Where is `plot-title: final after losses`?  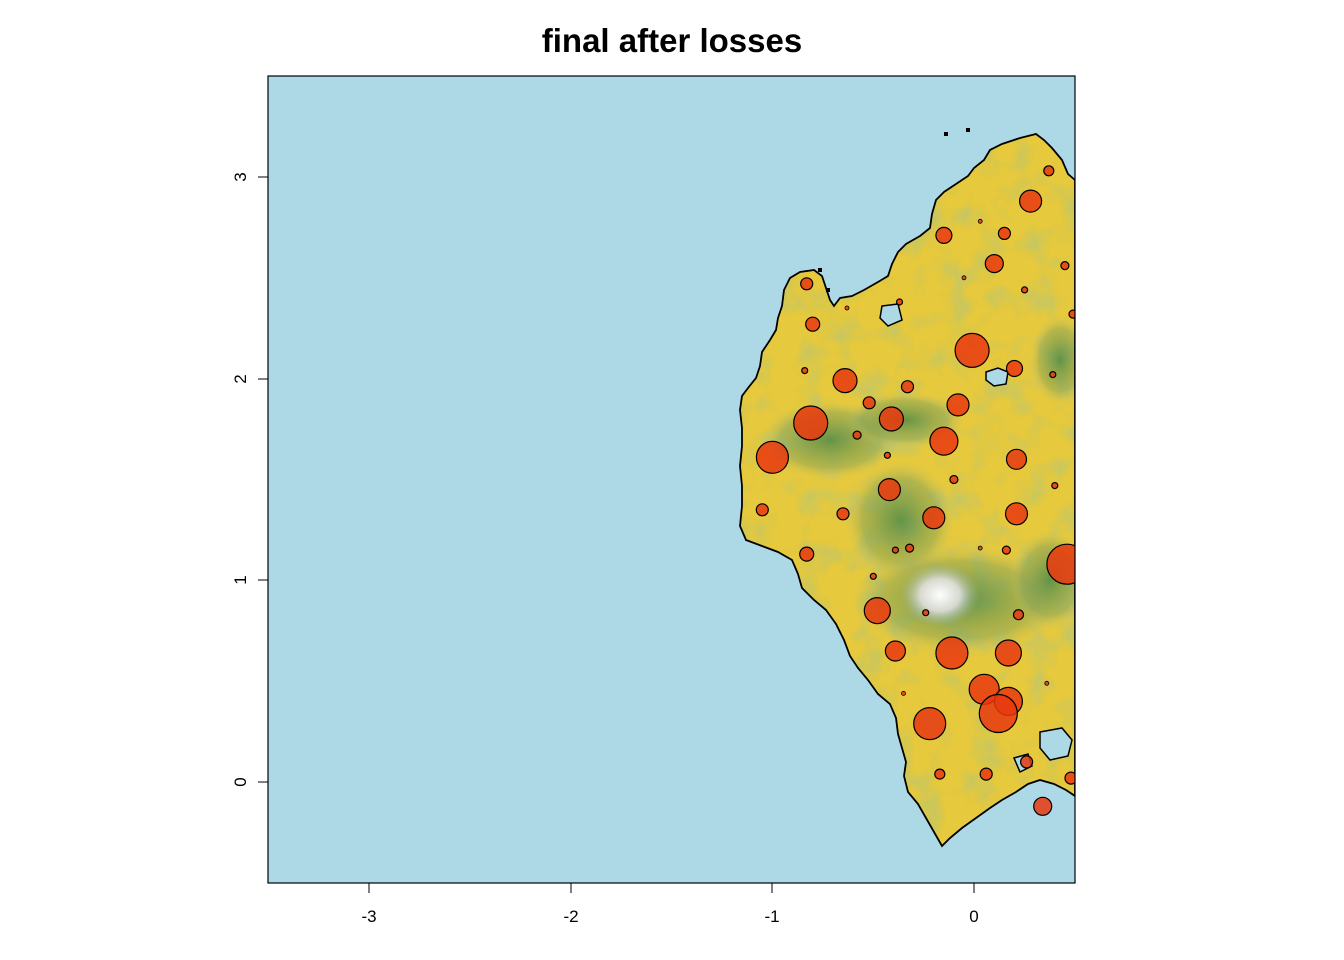
plot-title: final after losses is located at coordinates (672, 40).